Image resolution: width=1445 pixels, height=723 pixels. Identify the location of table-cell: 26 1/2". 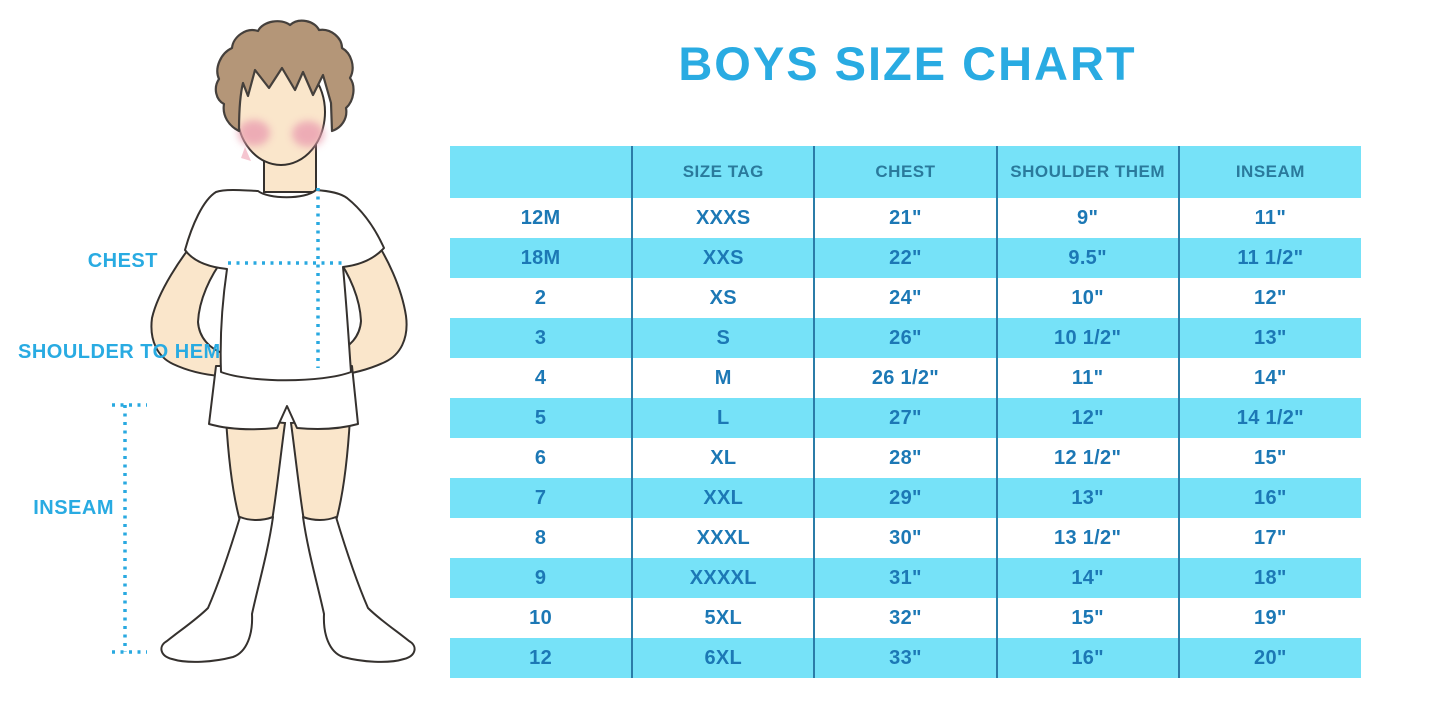
(905, 378).